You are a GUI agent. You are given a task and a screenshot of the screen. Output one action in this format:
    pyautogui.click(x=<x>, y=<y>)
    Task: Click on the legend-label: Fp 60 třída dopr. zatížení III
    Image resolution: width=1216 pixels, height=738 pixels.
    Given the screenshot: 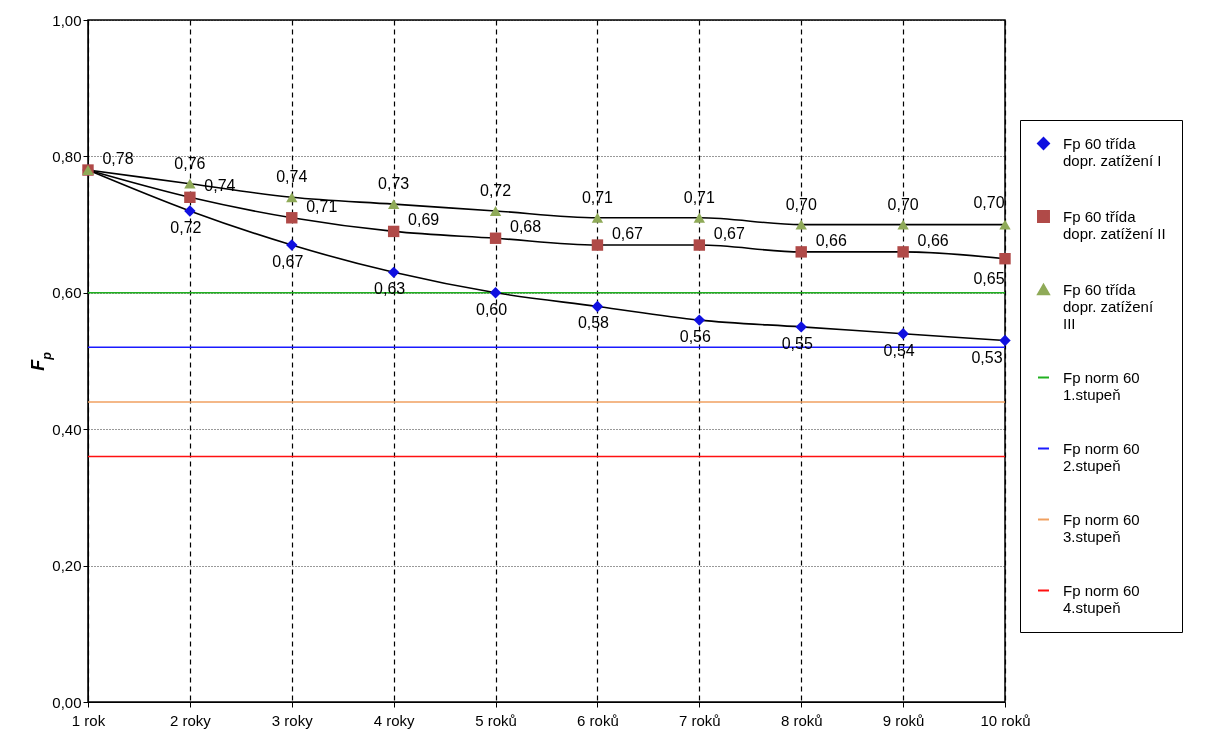 What is the action you would take?
    pyautogui.click(x=1108, y=306)
    